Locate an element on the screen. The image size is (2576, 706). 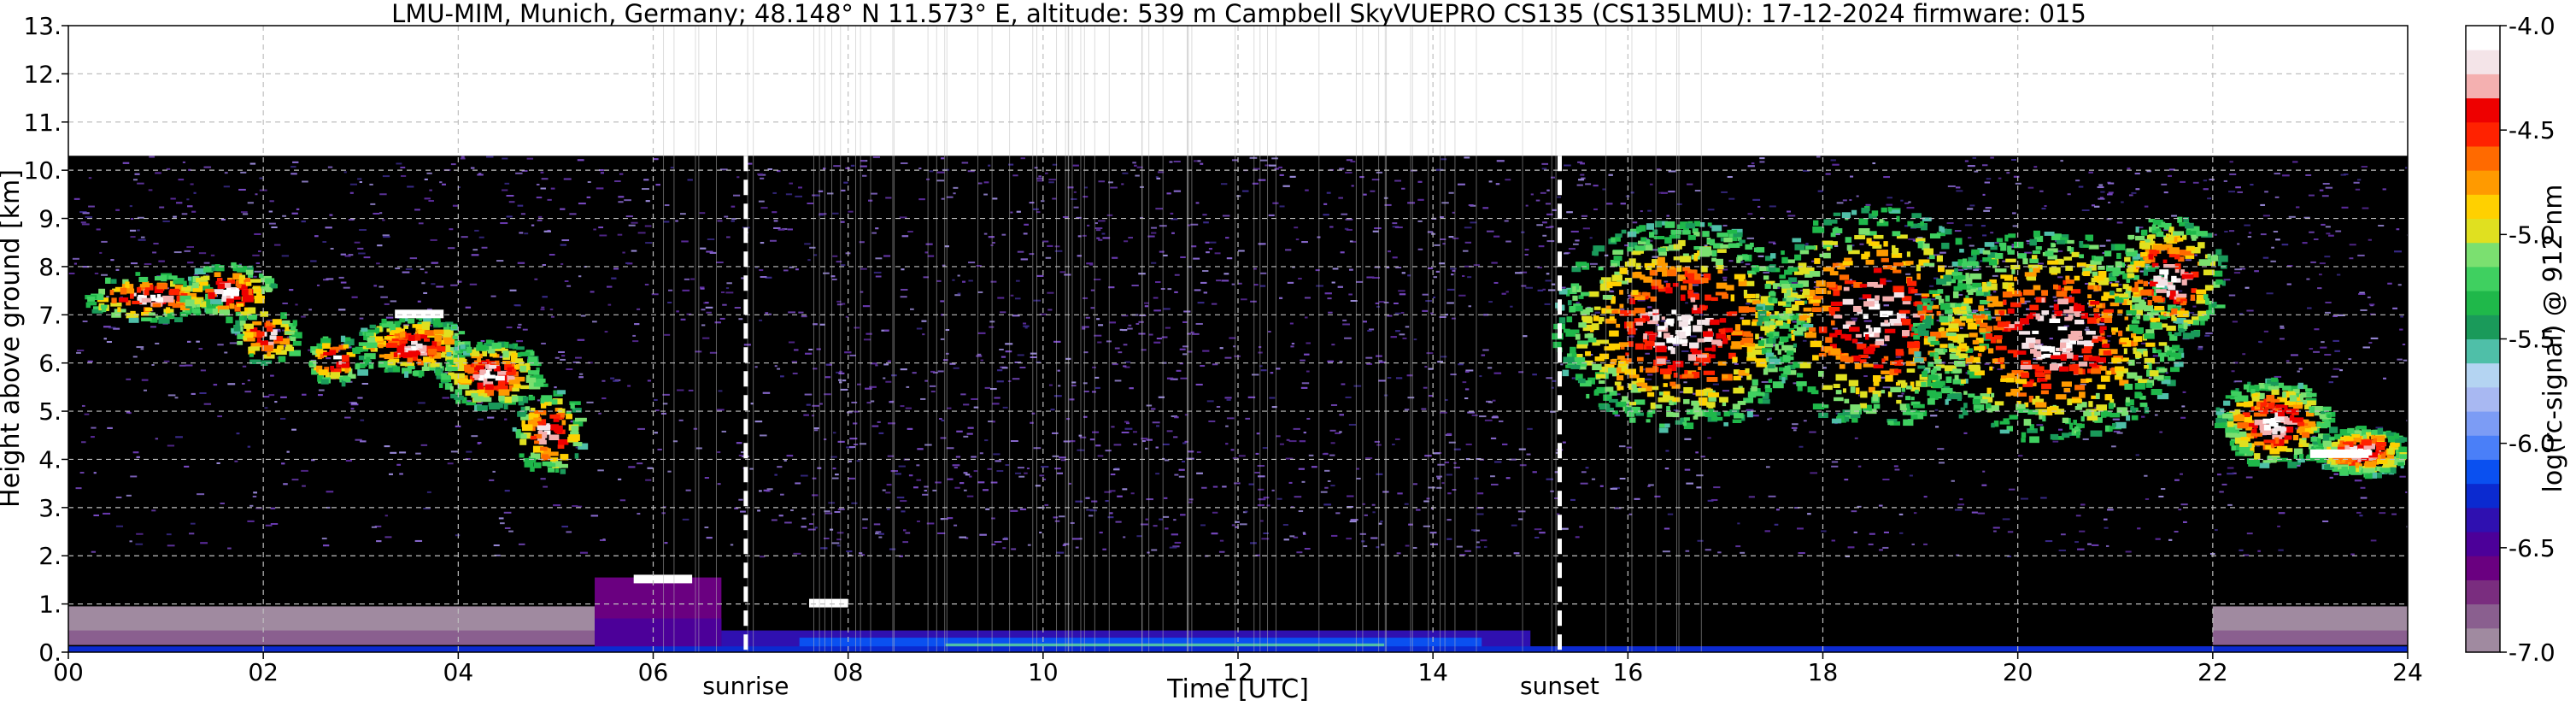
boundary-layer-band is located at coordinates (658, 633).